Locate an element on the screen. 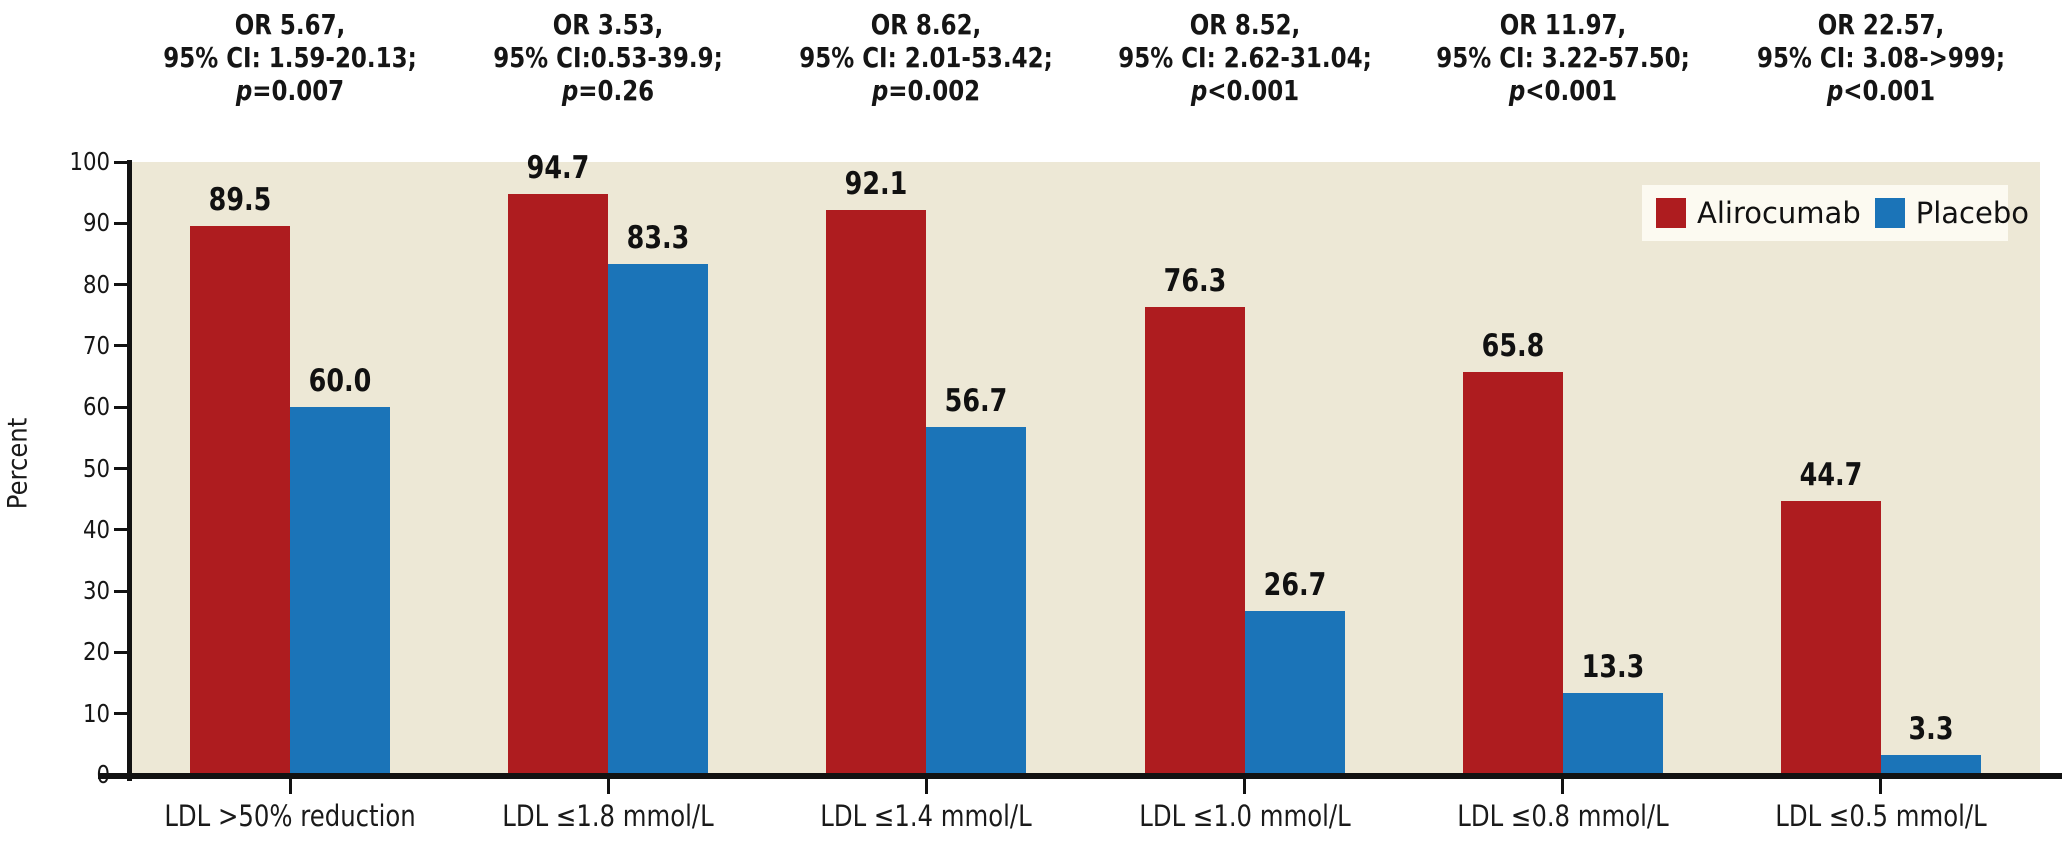  legend: Alirocumab Placebo is located at coordinates (1835, 213).